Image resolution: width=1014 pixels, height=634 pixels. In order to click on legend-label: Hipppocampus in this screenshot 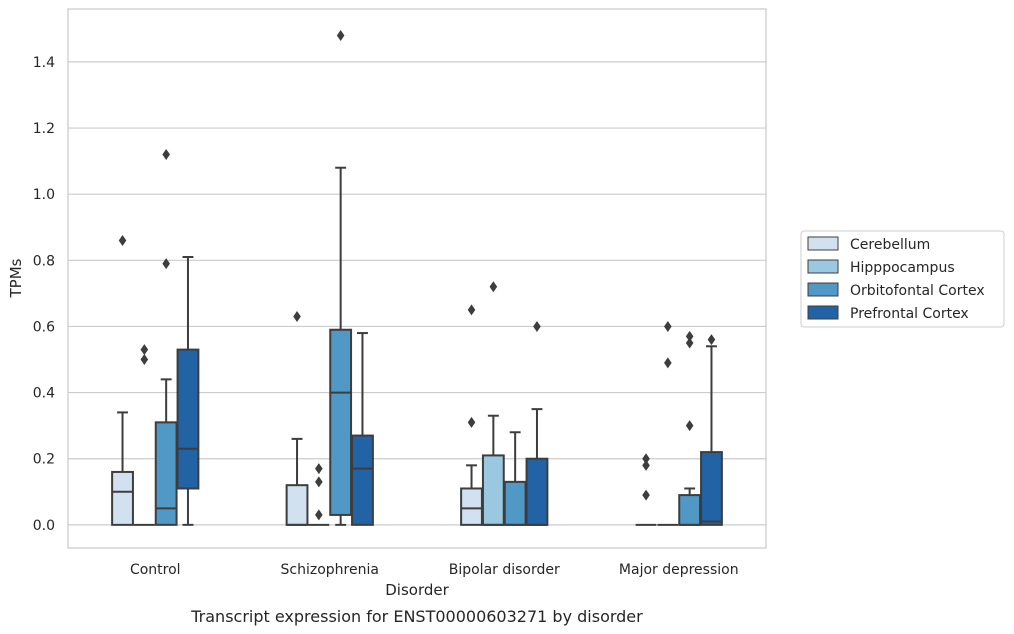, I will do `click(902, 268)`.